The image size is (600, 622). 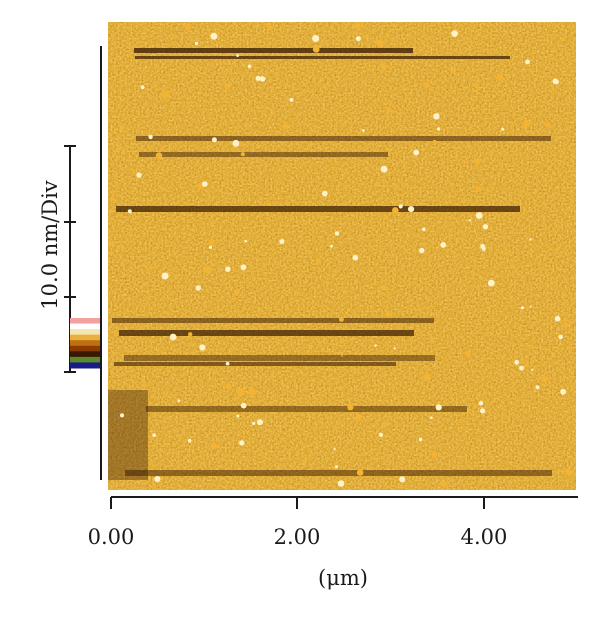 I want to click on x-axis-title: (μm), so click(x=343, y=578).